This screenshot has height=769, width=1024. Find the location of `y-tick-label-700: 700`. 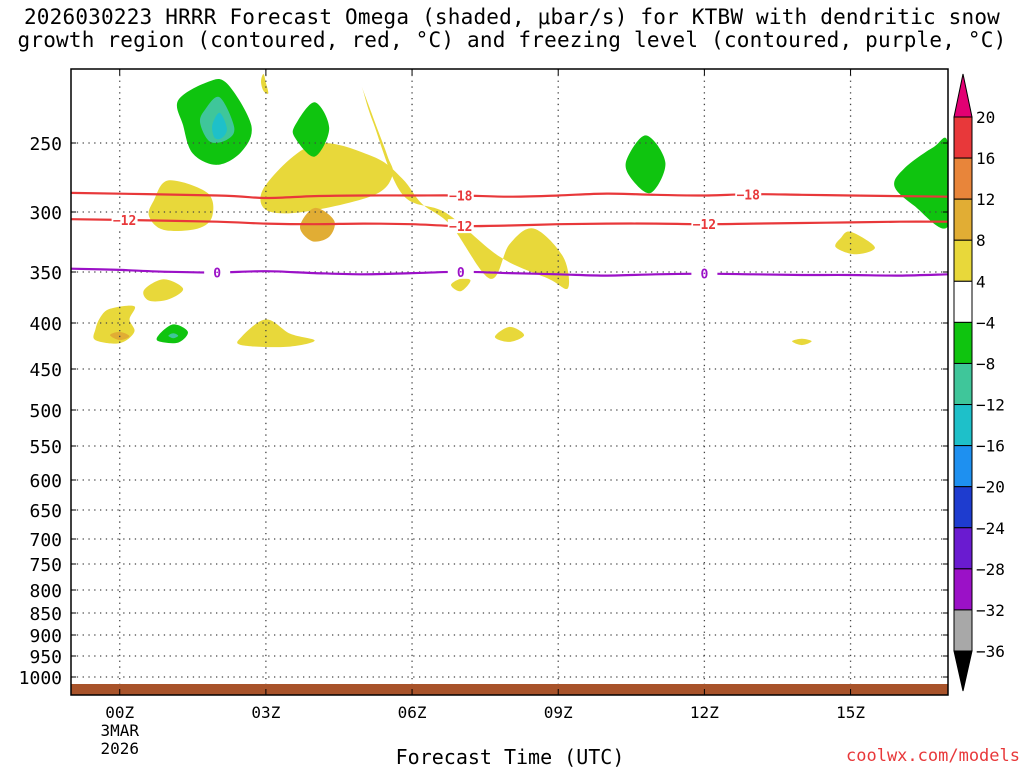

y-tick-label-700: 700 is located at coordinates (45, 540).